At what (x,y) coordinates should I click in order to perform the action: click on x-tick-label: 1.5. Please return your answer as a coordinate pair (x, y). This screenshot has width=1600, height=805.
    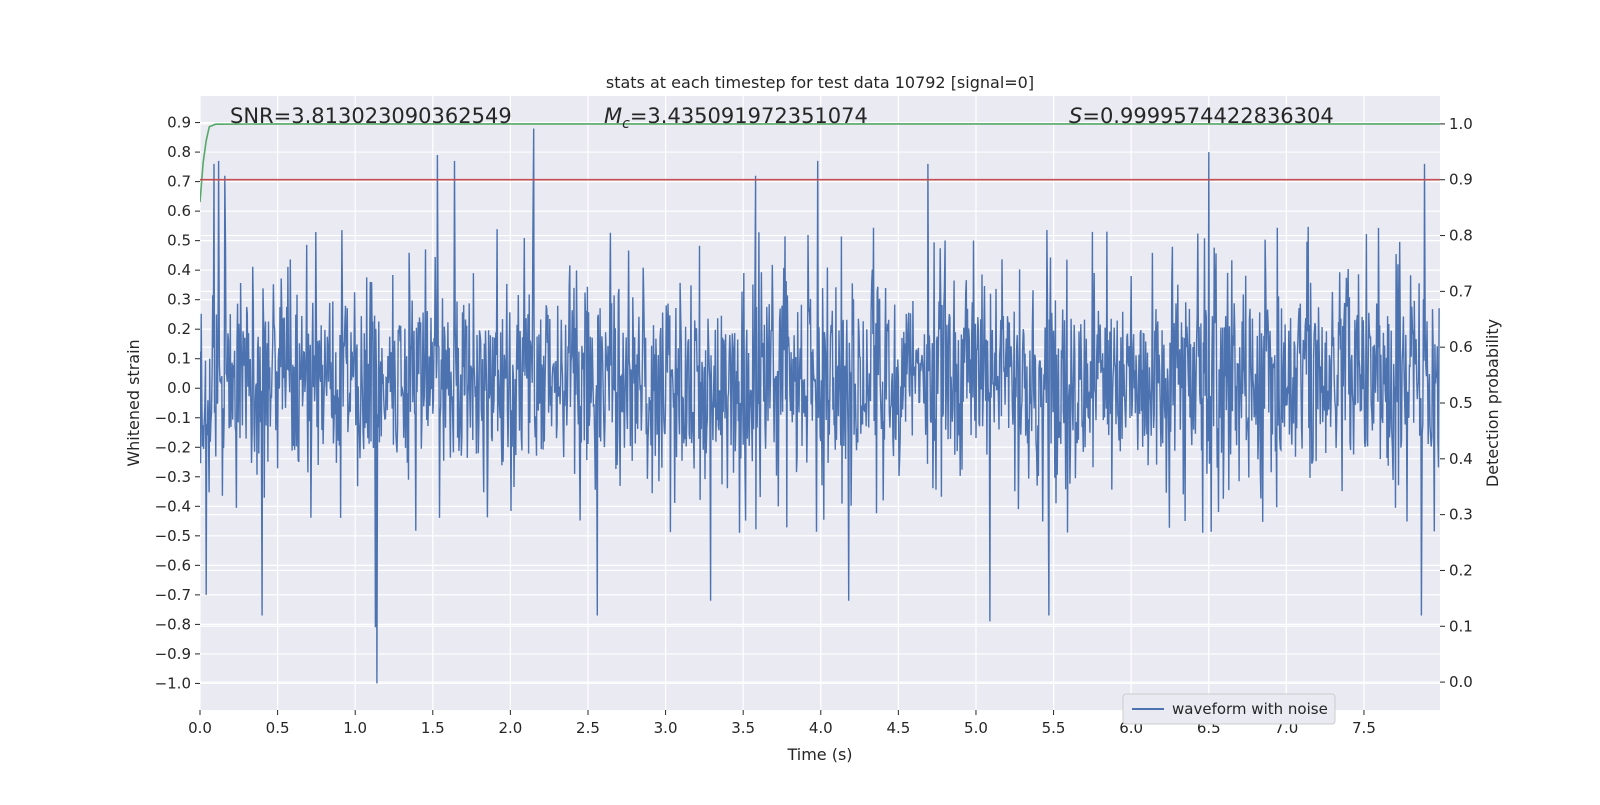
    Looking at the image, I should click on (433, 728).